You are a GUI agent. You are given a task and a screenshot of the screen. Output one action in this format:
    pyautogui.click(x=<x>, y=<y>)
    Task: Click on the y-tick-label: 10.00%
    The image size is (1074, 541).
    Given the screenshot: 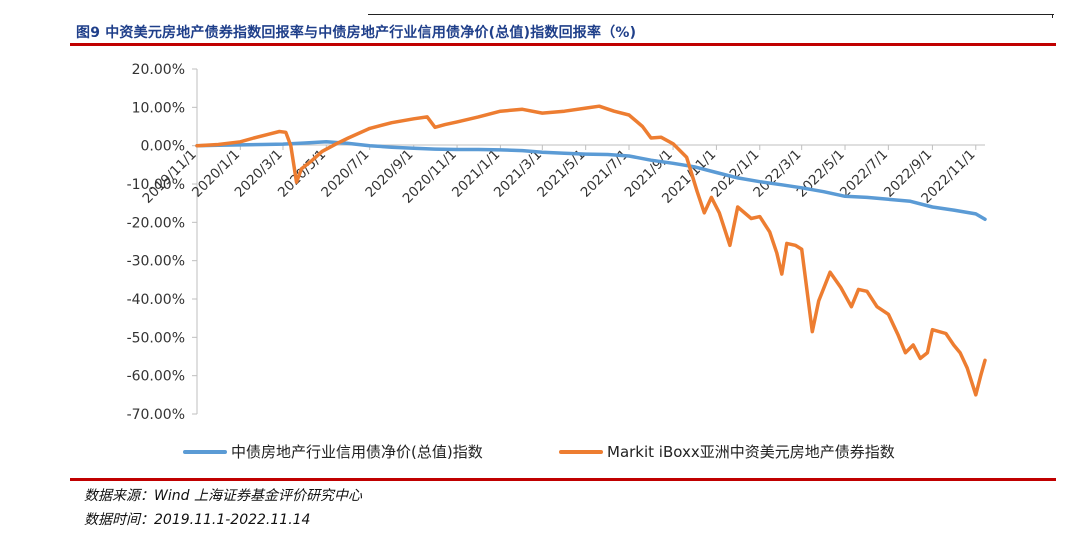 What is the action you would take?
    pyautogui.click(x=158, y=108)
    